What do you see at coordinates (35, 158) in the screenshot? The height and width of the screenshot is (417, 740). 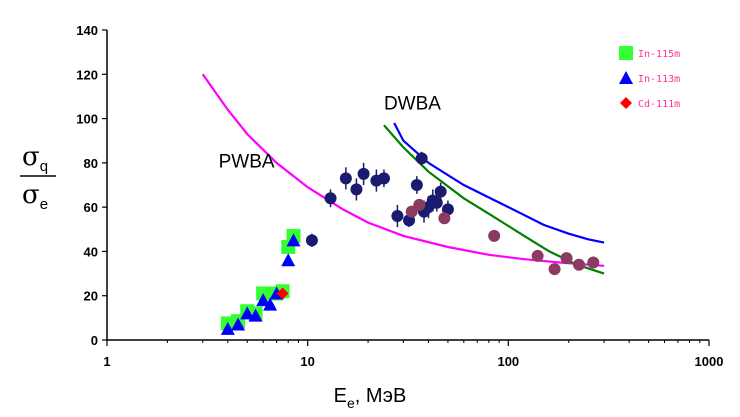 I see `y-axis-label-numerator: σq` at bounding box center [35, 158].